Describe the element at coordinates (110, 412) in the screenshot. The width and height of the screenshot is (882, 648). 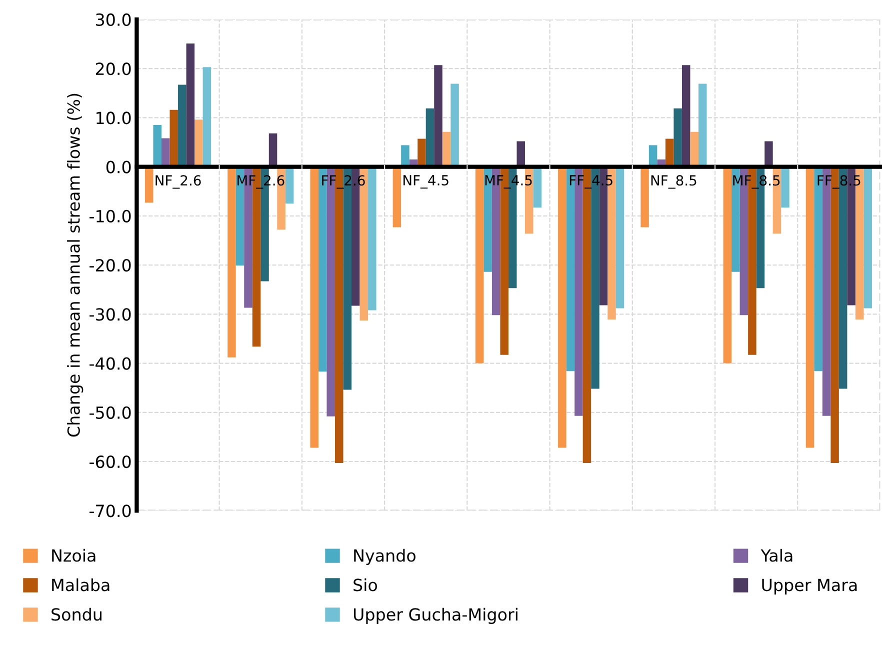
I see `y-tick-label: -50.0` at that location.